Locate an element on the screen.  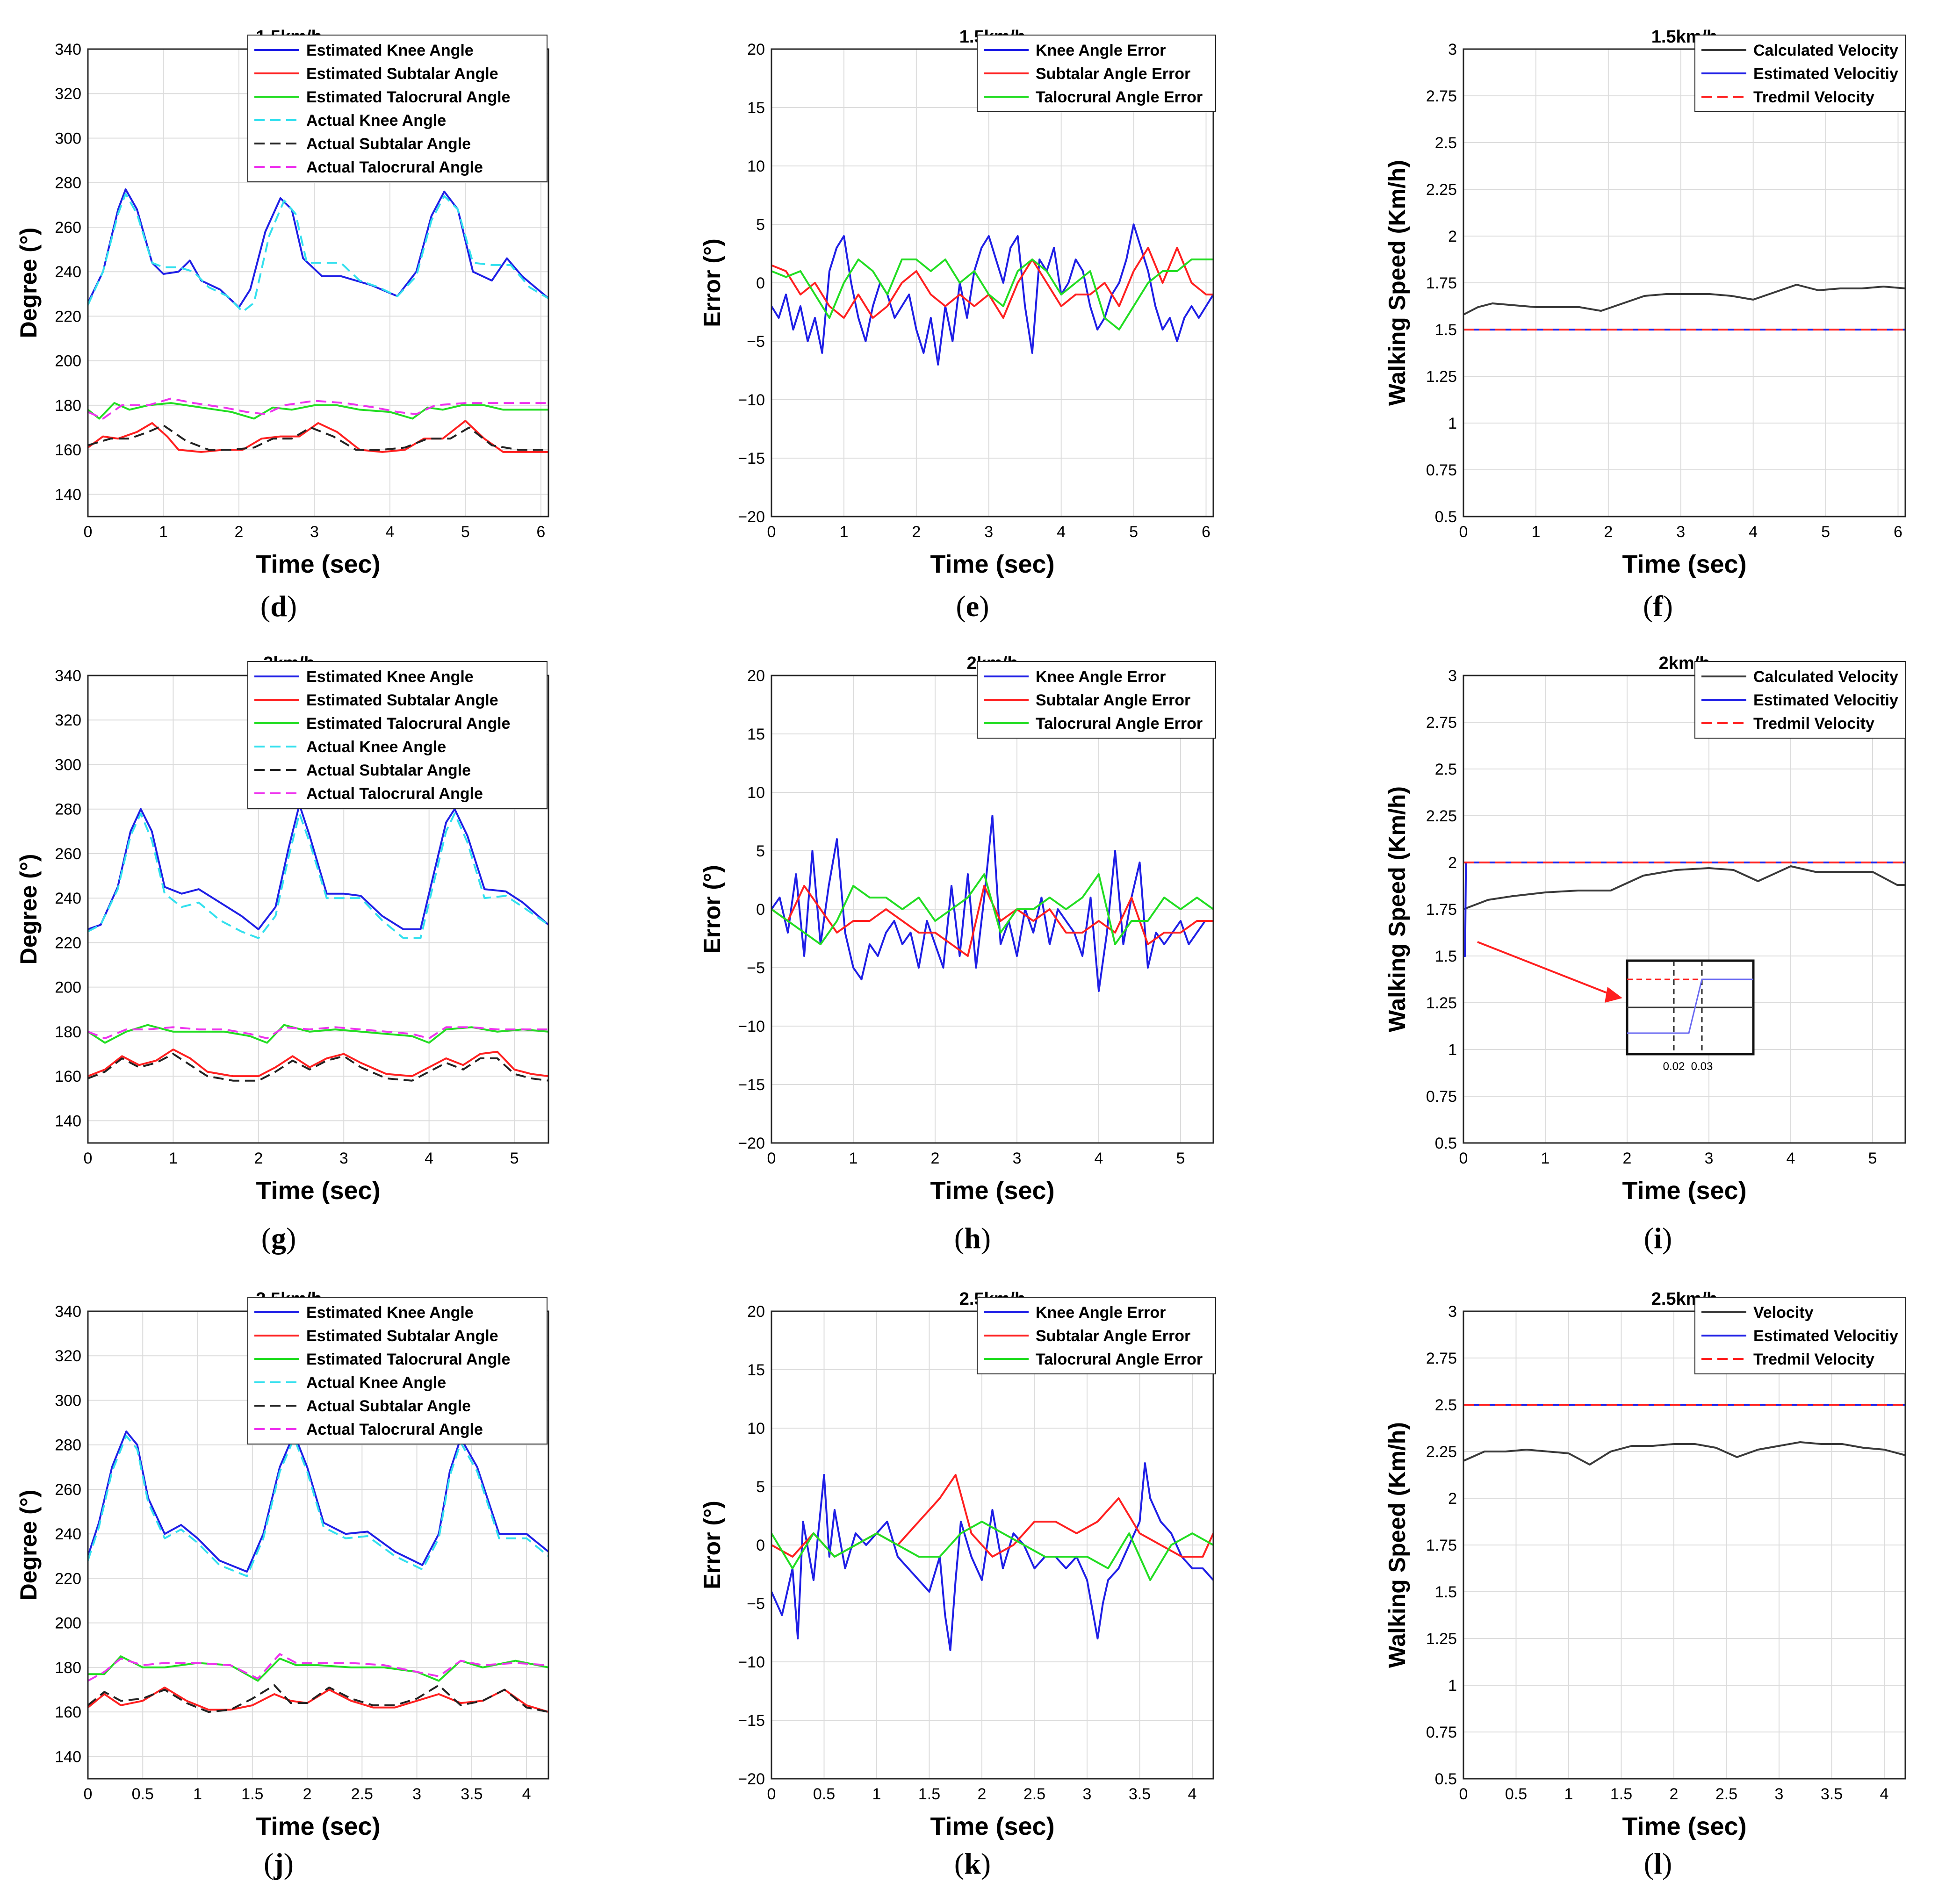
y-tick-label: 2.25 is located at coordinates (1441, 816).